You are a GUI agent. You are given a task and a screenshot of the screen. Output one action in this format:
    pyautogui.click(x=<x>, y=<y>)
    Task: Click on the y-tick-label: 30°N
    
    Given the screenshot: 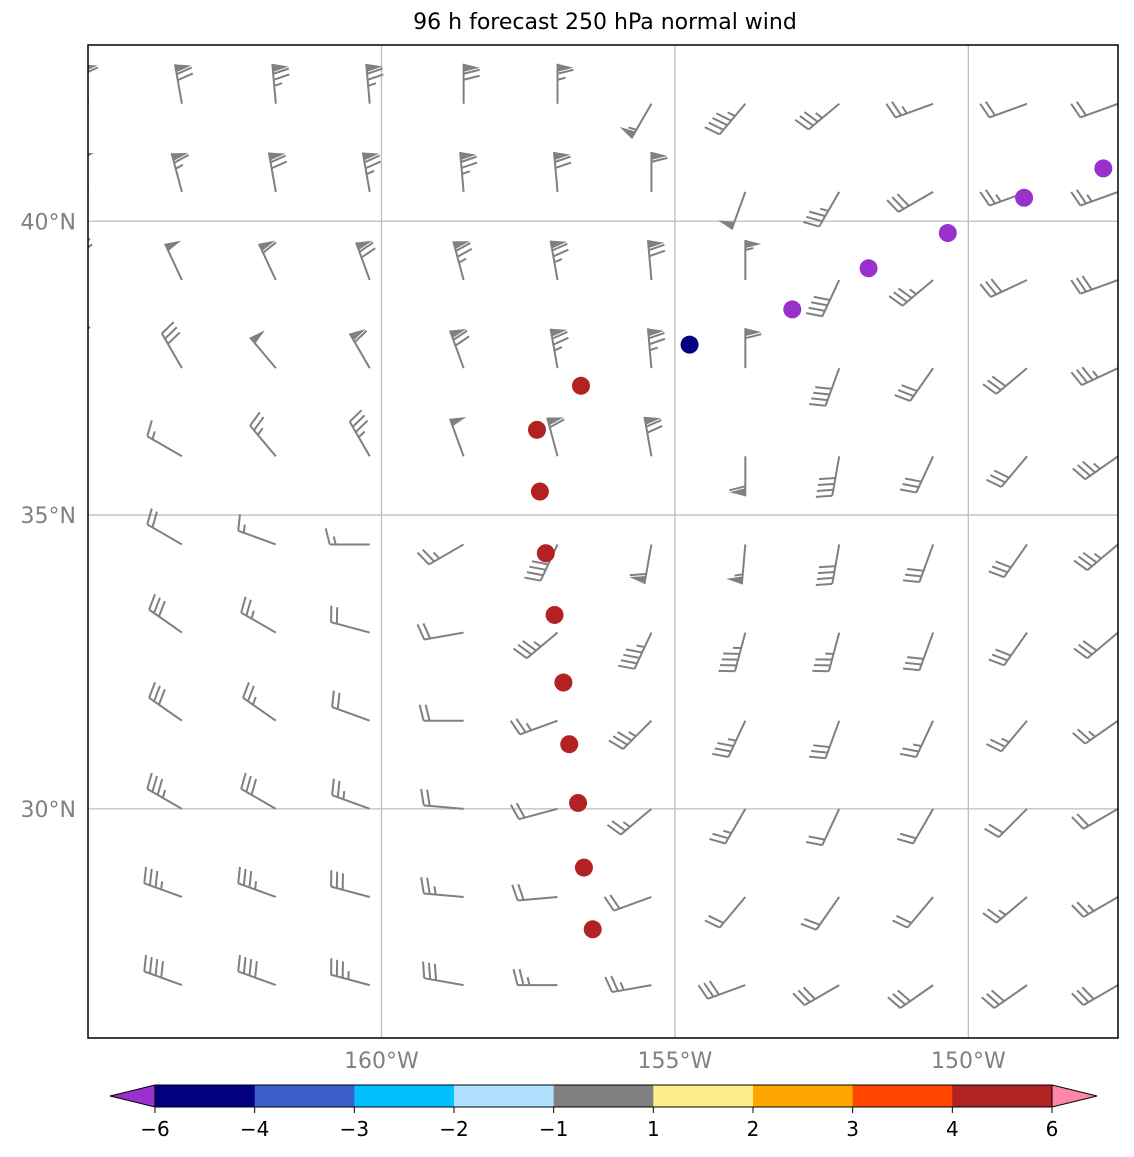 What is the action you would take?
    pyautogui.click(x=48, y=810)
    